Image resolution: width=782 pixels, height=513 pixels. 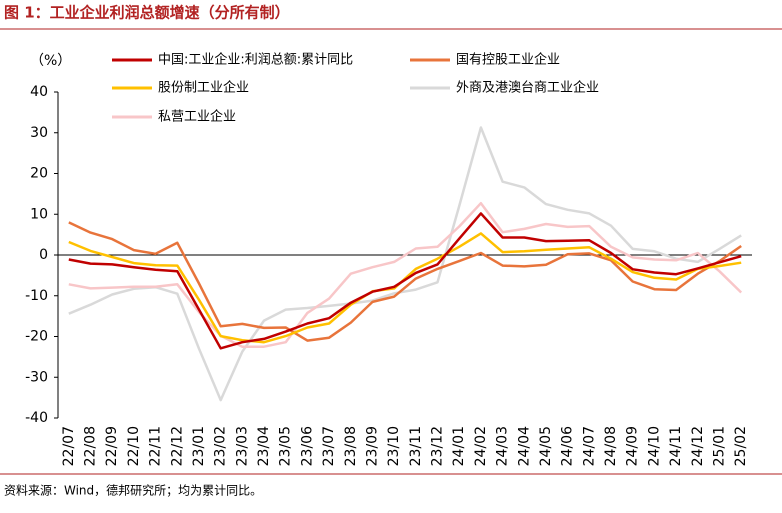 I want to click on legend-label: 私营工业企业, so click(x=197, y=117).